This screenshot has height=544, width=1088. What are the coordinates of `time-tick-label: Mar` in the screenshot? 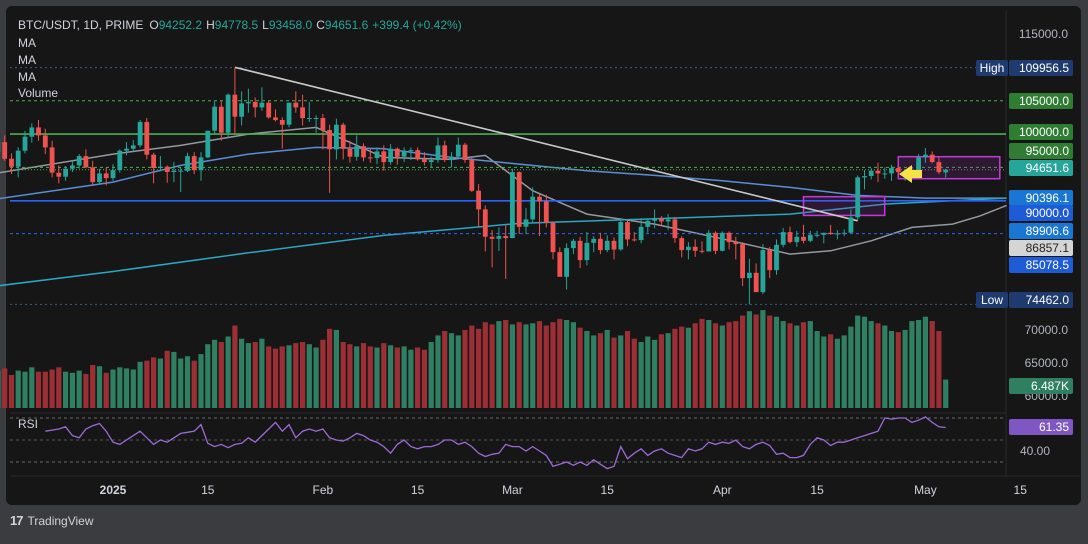 It's located at (512, 490).